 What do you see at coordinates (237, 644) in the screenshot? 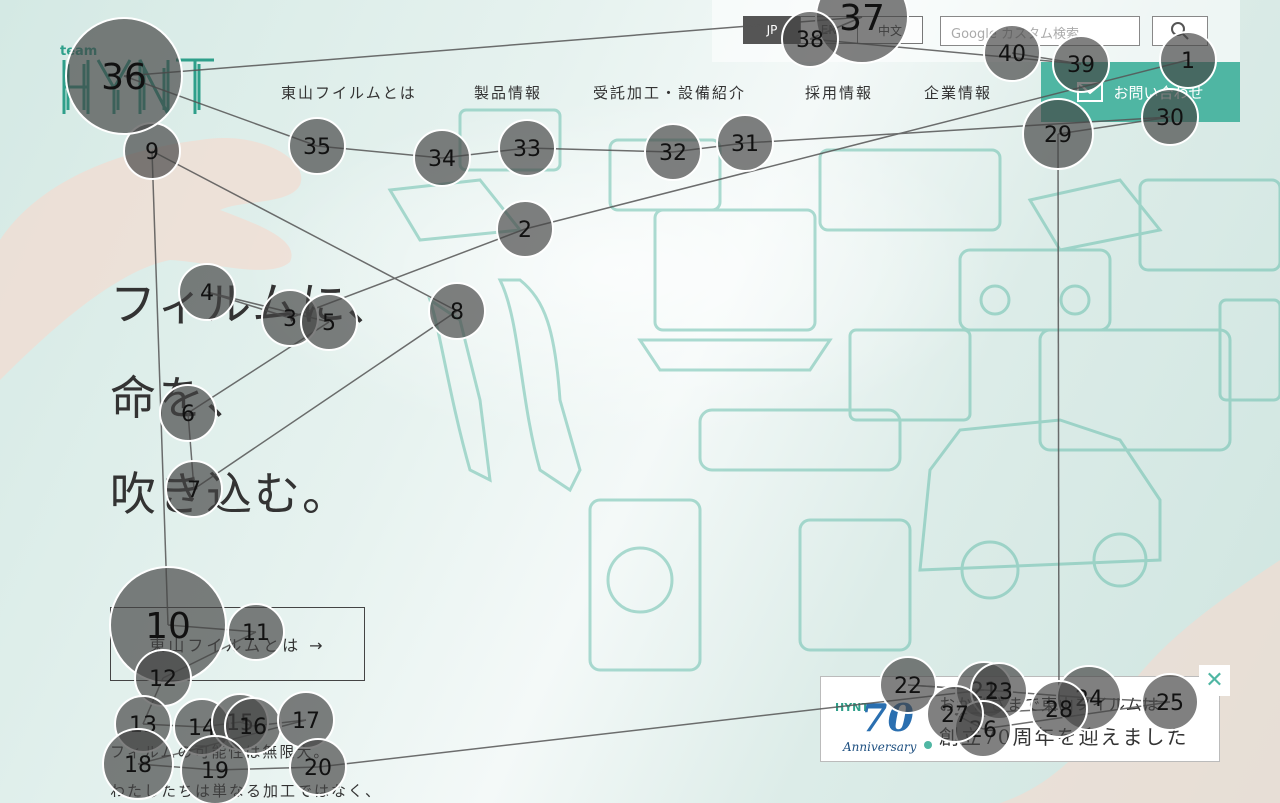
I see `about-button: 東山フイルムとは →` at bounding box center [237, 644].